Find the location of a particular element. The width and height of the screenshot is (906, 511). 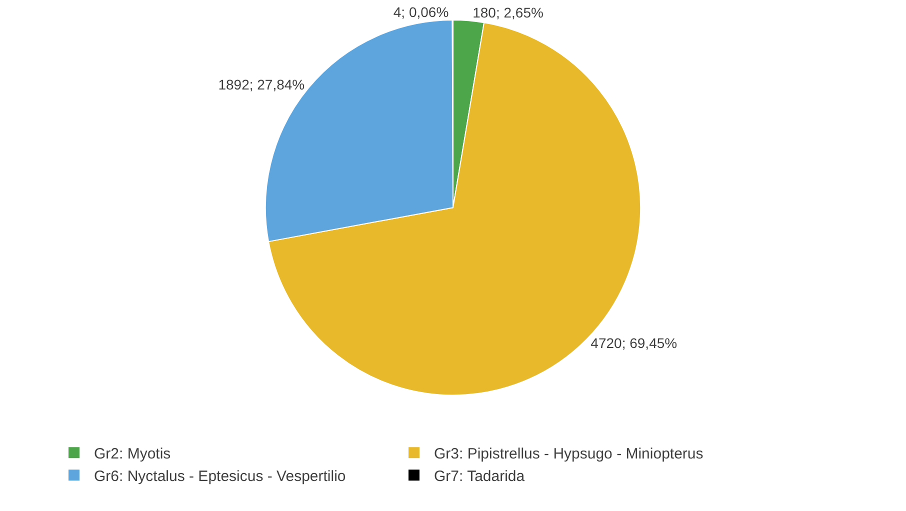

data-label: 180; 2,65% is located at coordinates (508, 12).